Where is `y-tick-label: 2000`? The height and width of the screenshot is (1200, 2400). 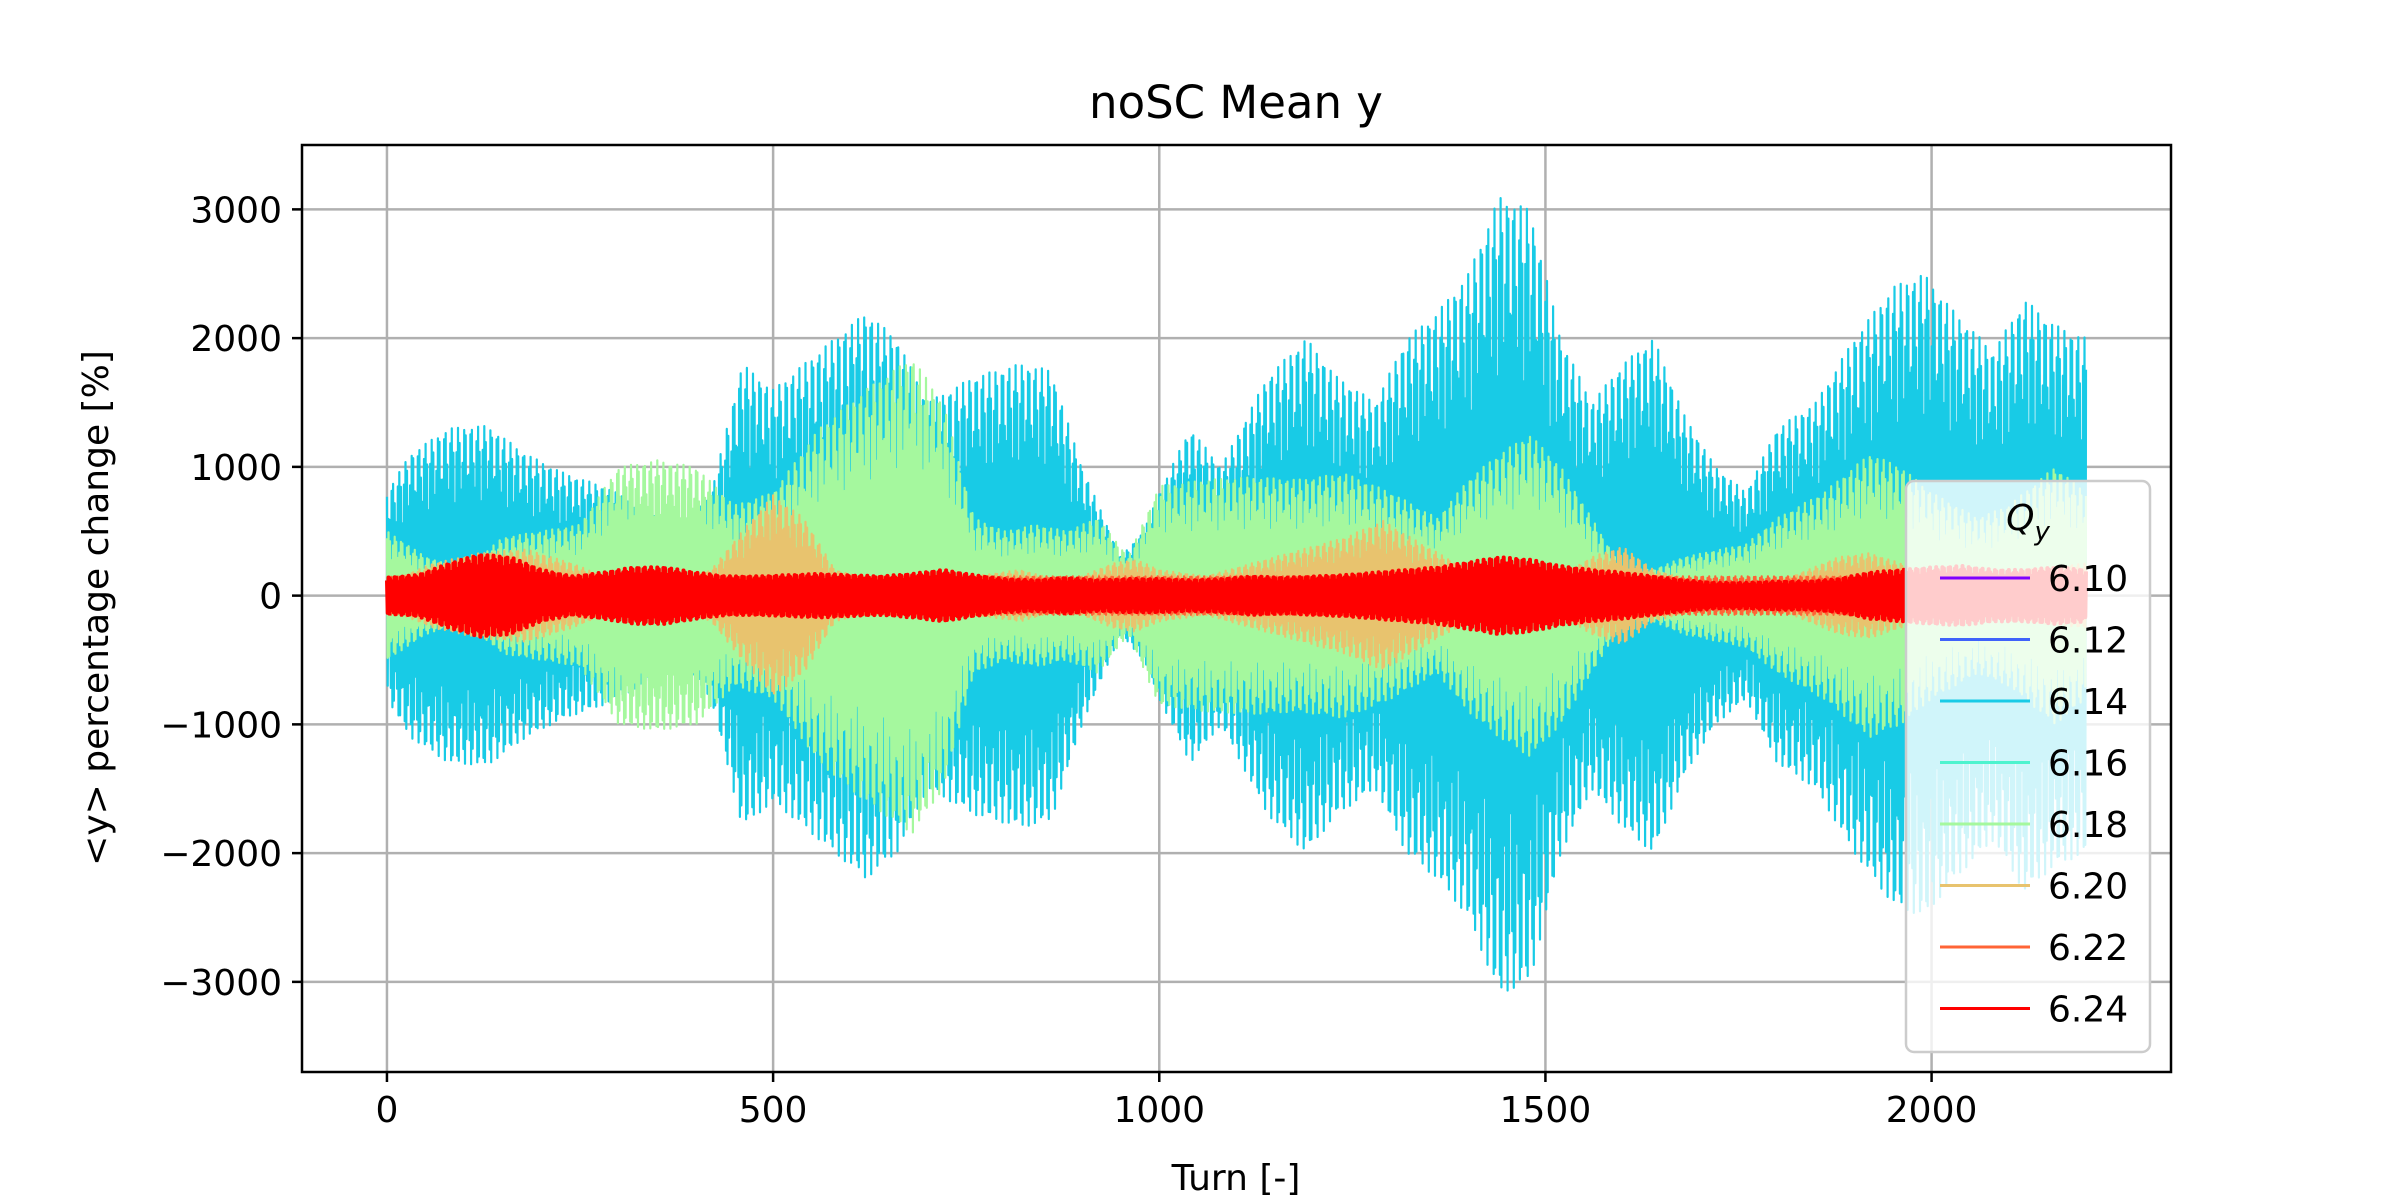
y-tick-label: 2000 is located at coordinates (236, 339).